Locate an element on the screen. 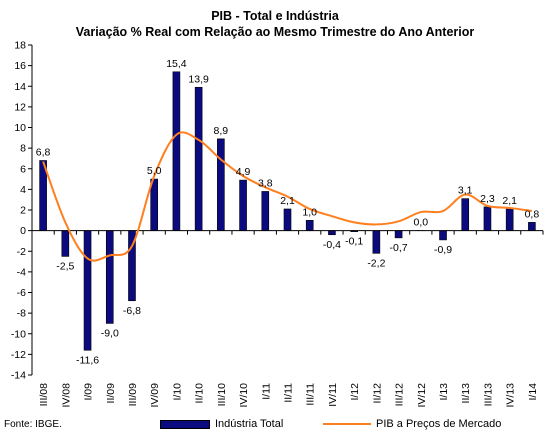 This screenshot has width=550, height=440. legend-item-pib: PIB a Preços de Mercado is located at coordinates (412, 424).